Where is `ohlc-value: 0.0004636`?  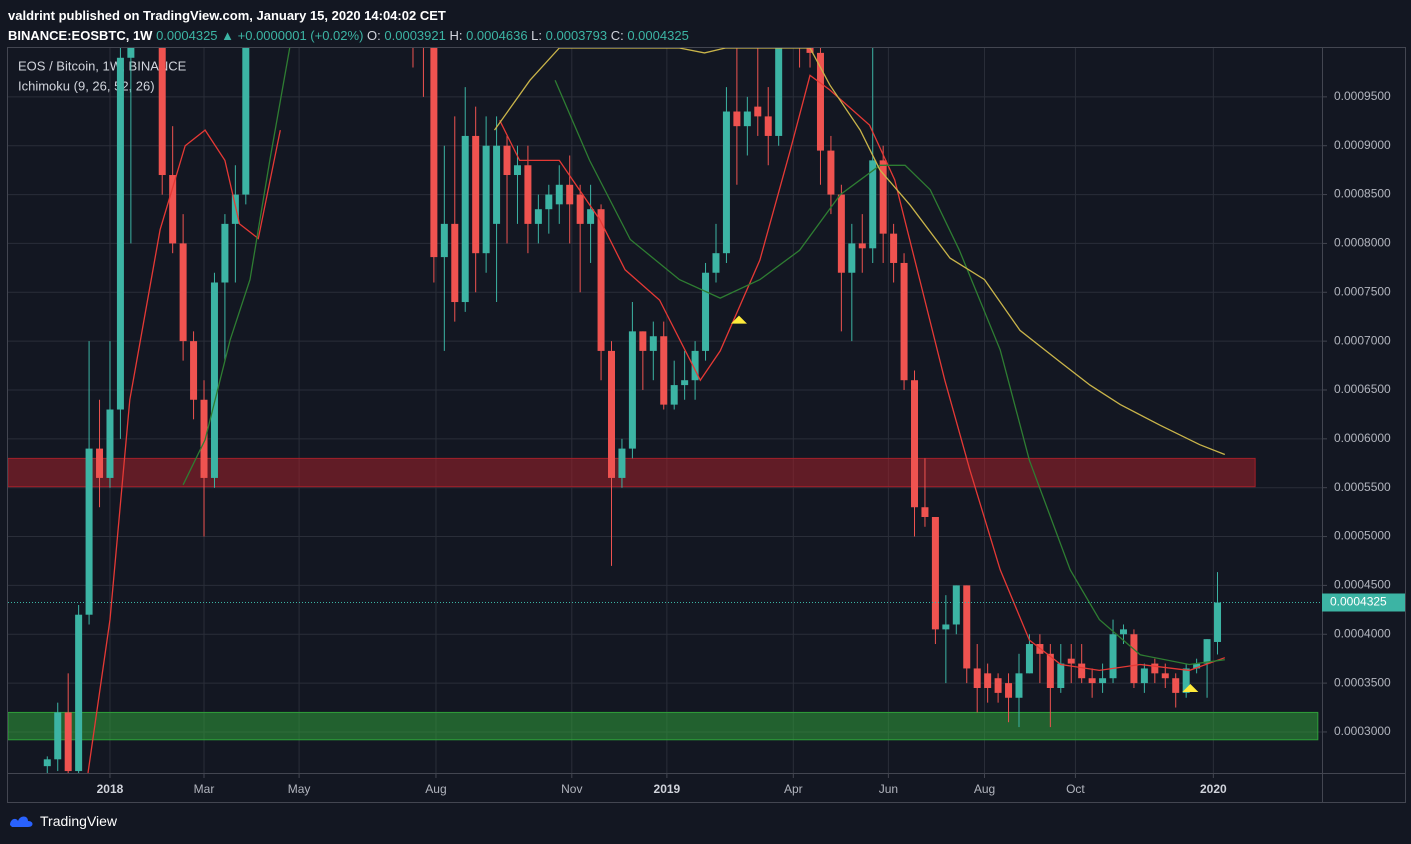
ohlc-value: 0.0004636 is located at coordinates (497, 35).